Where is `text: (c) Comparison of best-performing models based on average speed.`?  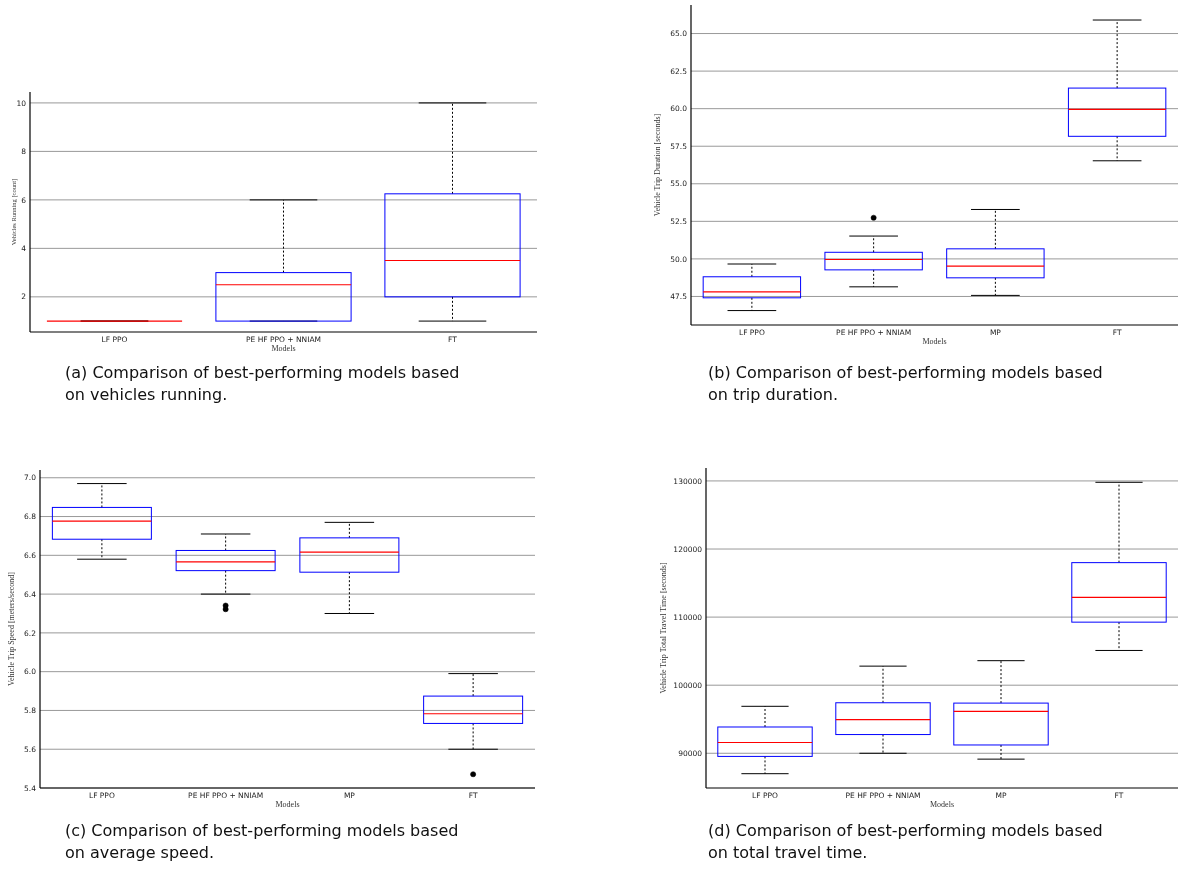 text: (c) Comparison of best-performing models based on average speed. is located at coordinates (262, 841).